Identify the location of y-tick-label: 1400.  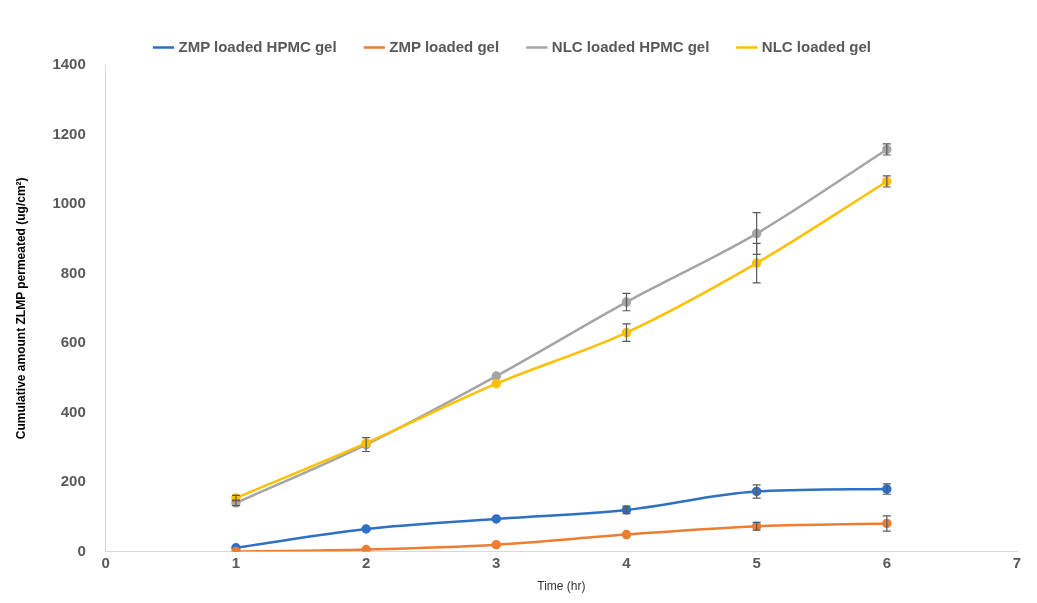
(69, 64).